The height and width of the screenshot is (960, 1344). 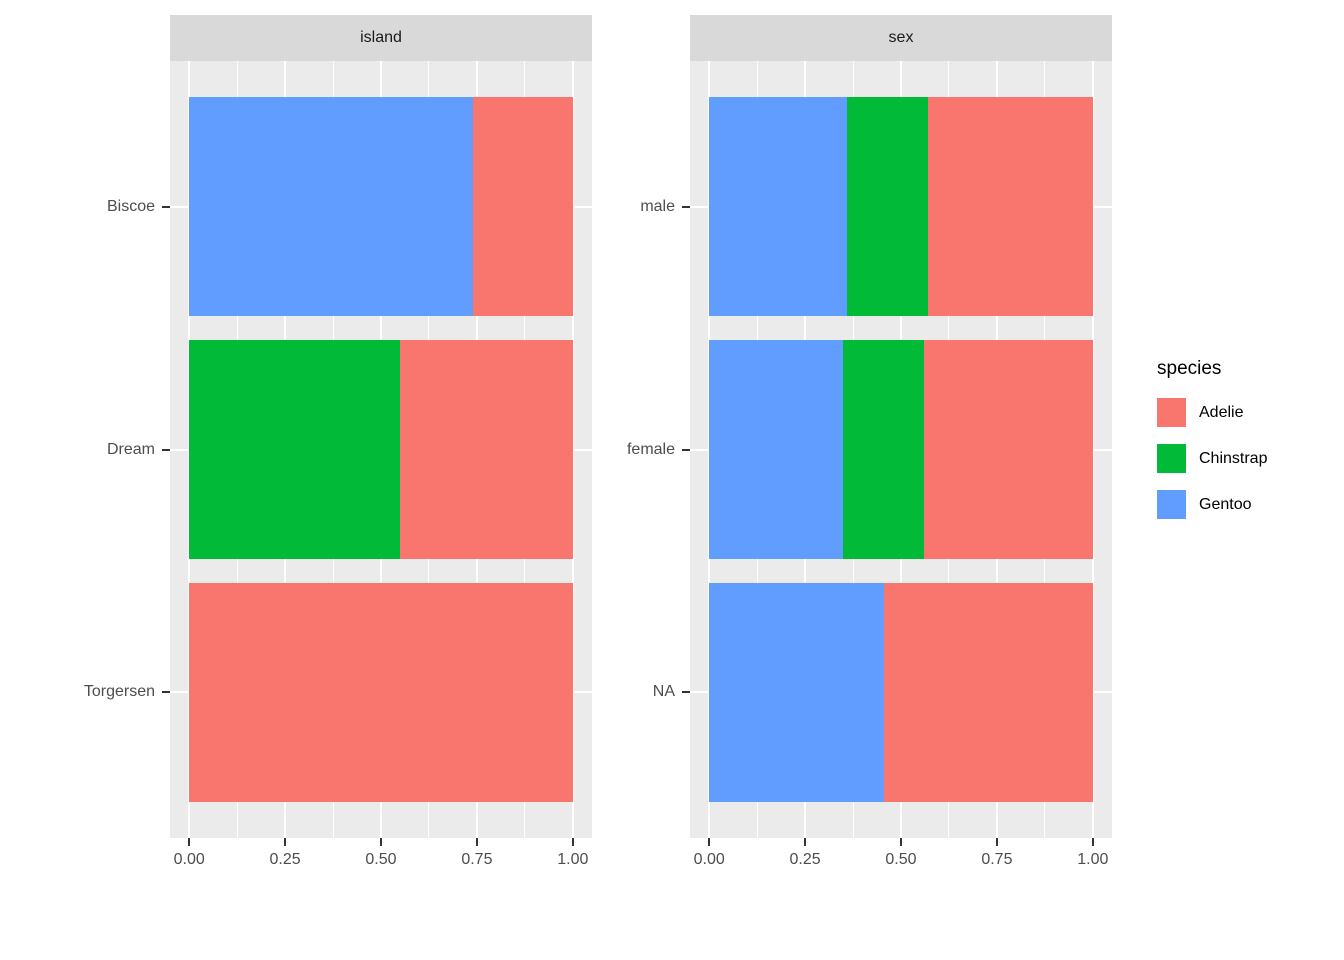 What do you see at coordinates (883, 449) in the screenshot?
I see `bar-segment-female-Chinstrap` at bounding box center [883, 449].